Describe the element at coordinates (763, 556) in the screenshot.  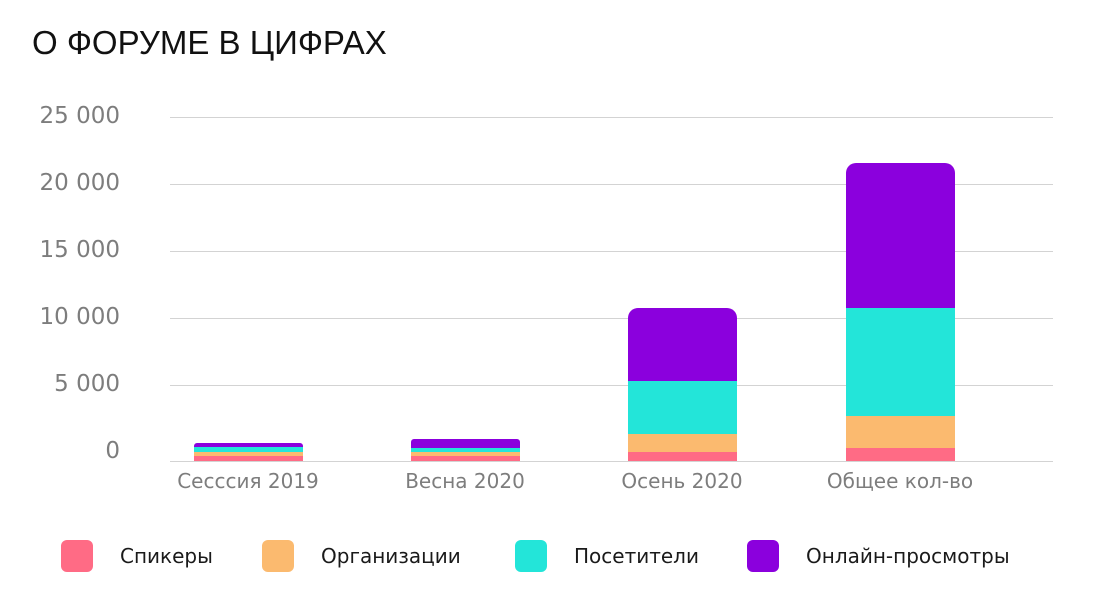
I see `legend-swatch-online-views` at that location.